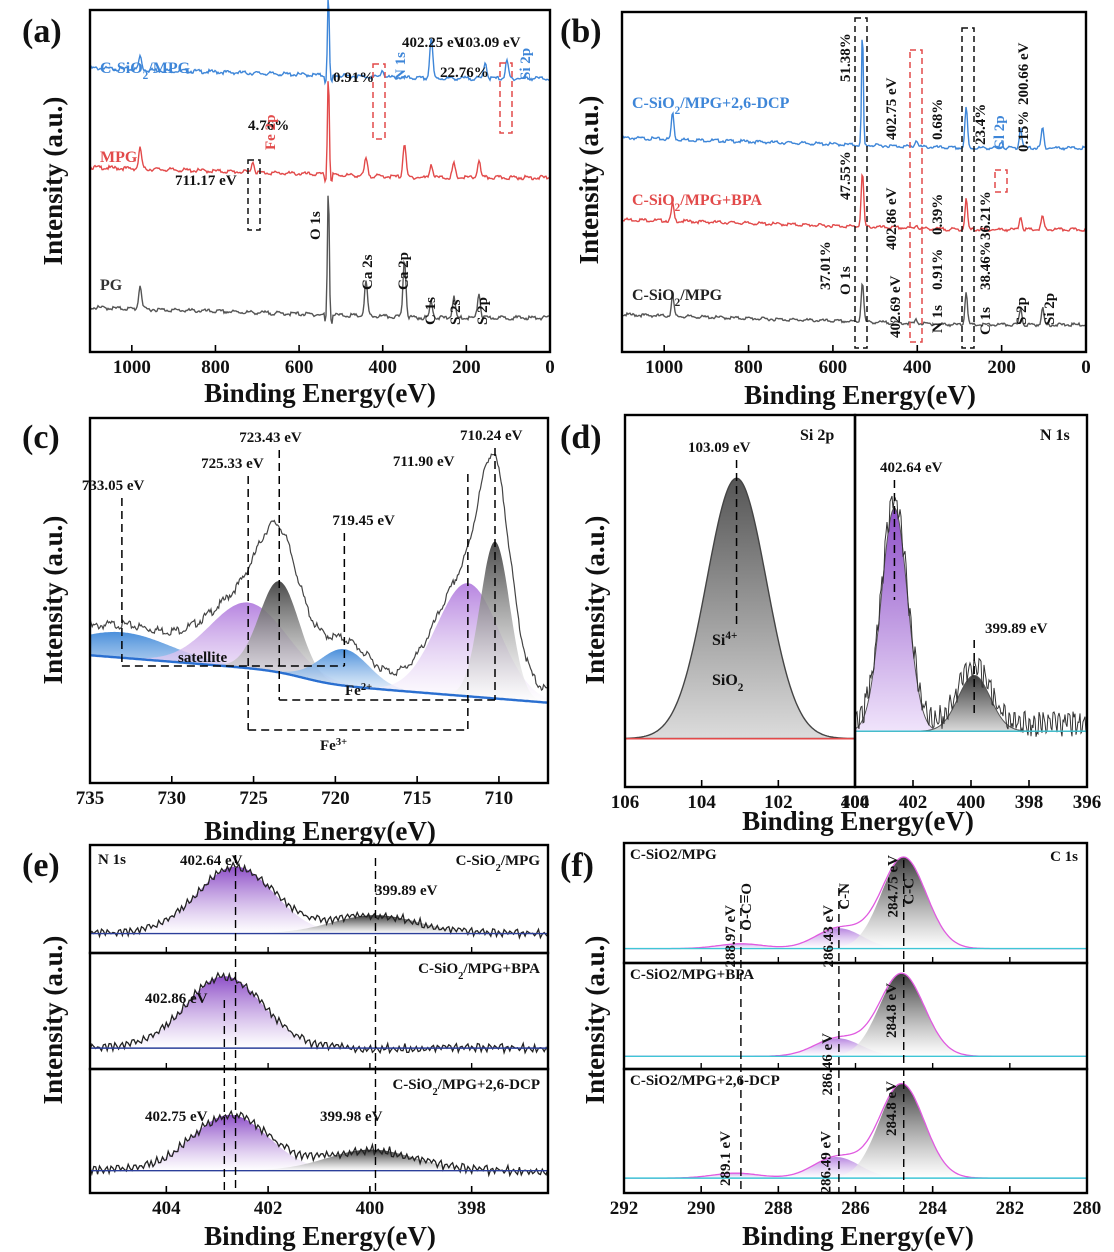 Image resolution: width=1114 pixels, height=1252 pixels. I want to click on x-tick-label: 404, so click(855, 802).